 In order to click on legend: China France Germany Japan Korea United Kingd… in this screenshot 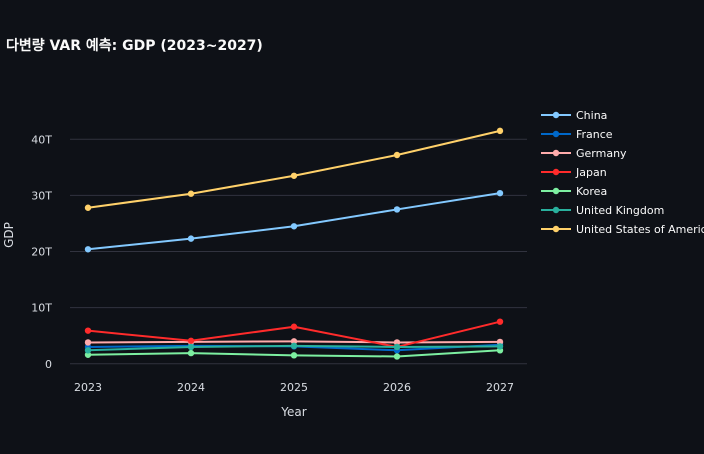, I will do `click(622, 172)`.